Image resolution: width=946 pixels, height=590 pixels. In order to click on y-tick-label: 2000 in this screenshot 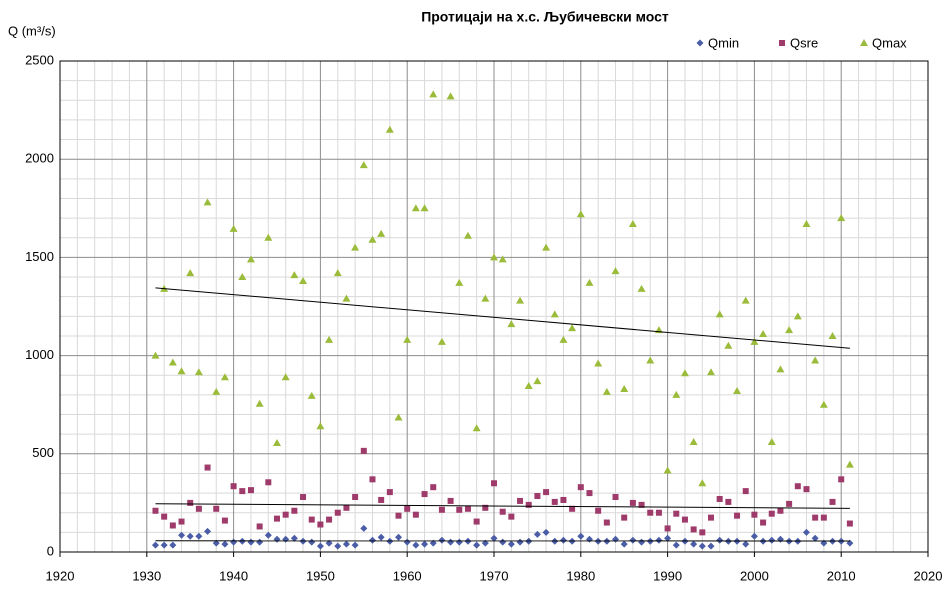, I will do `click(39, 158)`.